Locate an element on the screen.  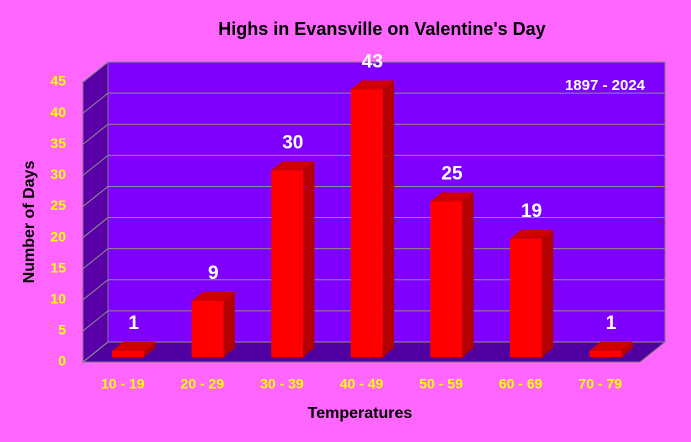
y-tick-label: 45 is located at coordinates (58, 81).